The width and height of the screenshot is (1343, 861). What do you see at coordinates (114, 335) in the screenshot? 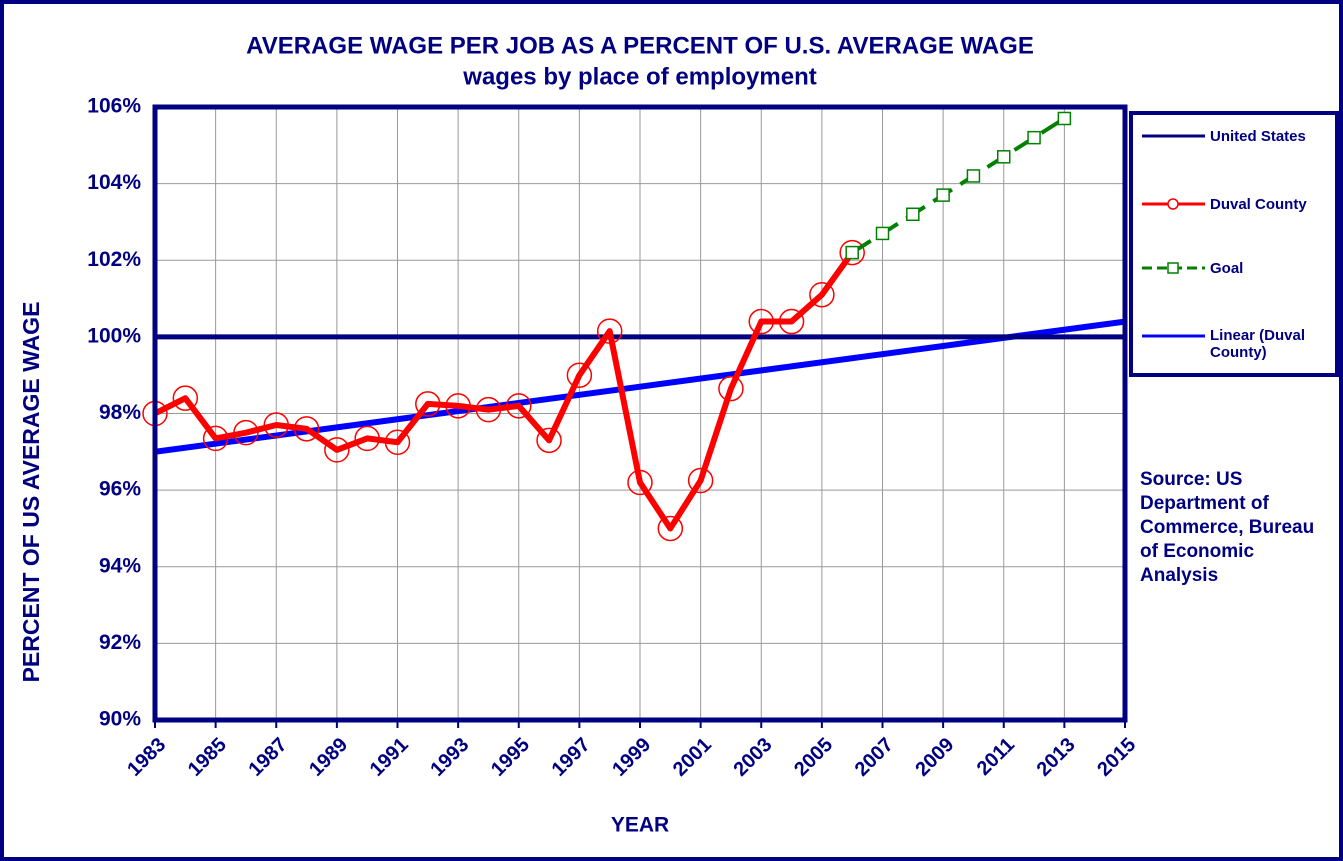
I see `y-tick-label: 100%` at bounding box center [114, 335].